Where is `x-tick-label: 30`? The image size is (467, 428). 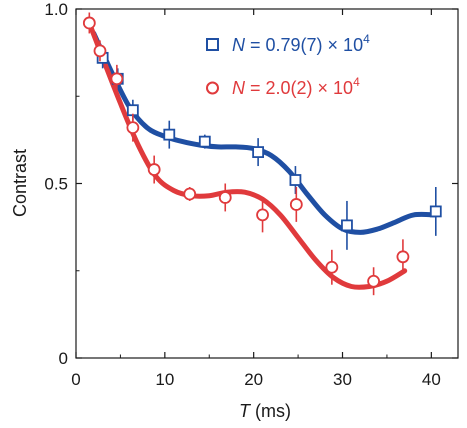
x-tick-label: 30 is located at coordinates (342, 379).